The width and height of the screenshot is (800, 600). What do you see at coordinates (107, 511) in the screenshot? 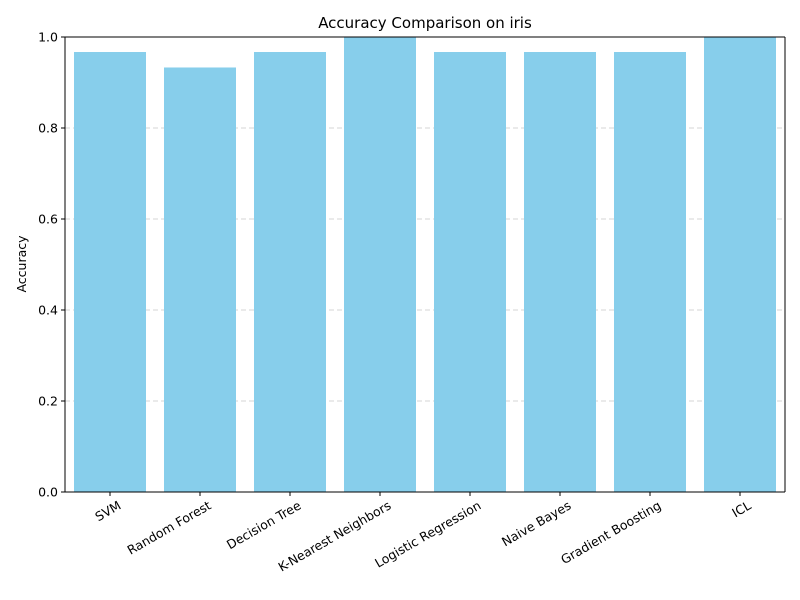
I see `x-tick-label: SVM` at bounding box center [107, 511].